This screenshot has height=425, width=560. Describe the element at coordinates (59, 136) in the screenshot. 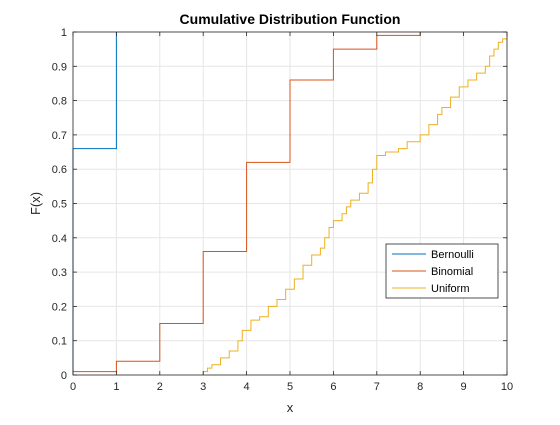

I see `y-tick-label: 0.7` at that location.